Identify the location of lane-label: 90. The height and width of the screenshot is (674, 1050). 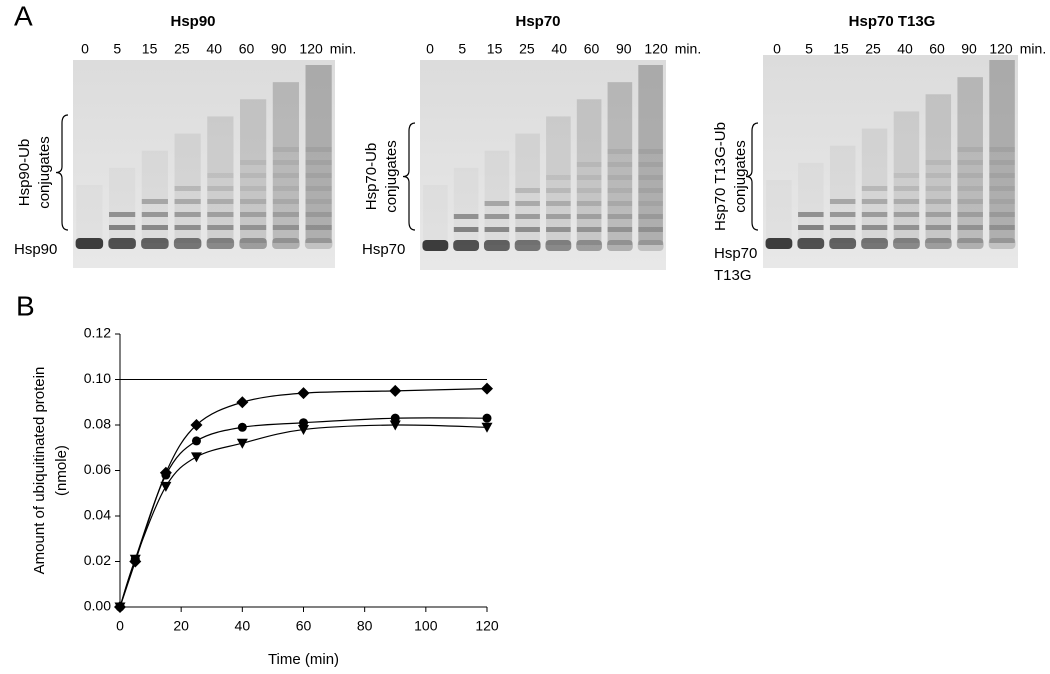
(279, 49).